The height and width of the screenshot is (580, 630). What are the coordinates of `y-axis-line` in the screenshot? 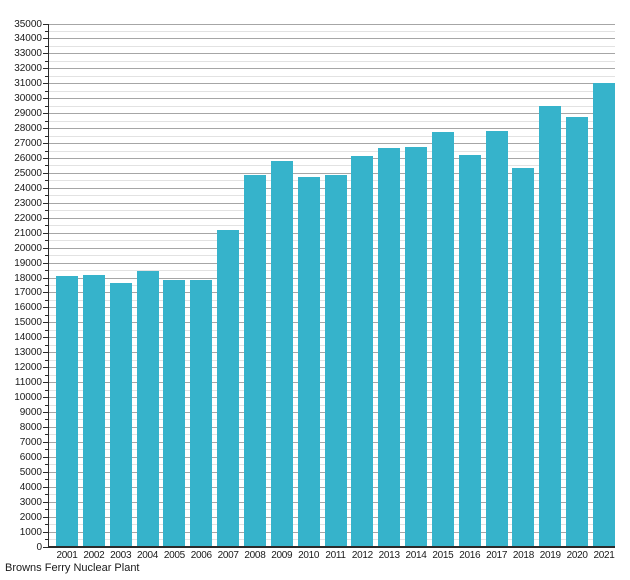 It's located at (48, 285).